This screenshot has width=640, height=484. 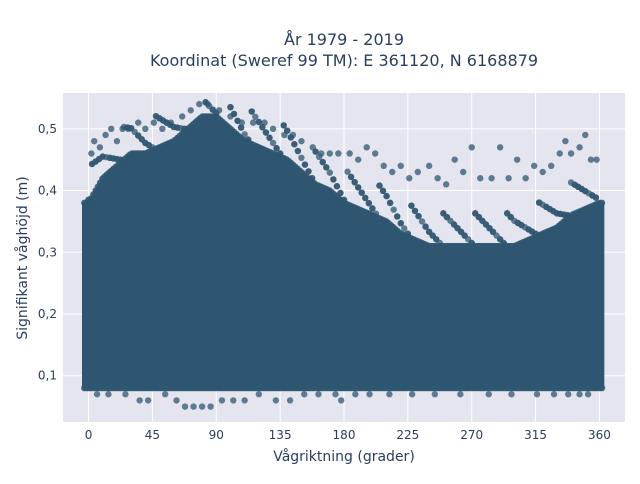 What do you see at coordinates (216, 435) in the screenshot?
I see `x-tick-label: 90` at bounding box center [216, 435].